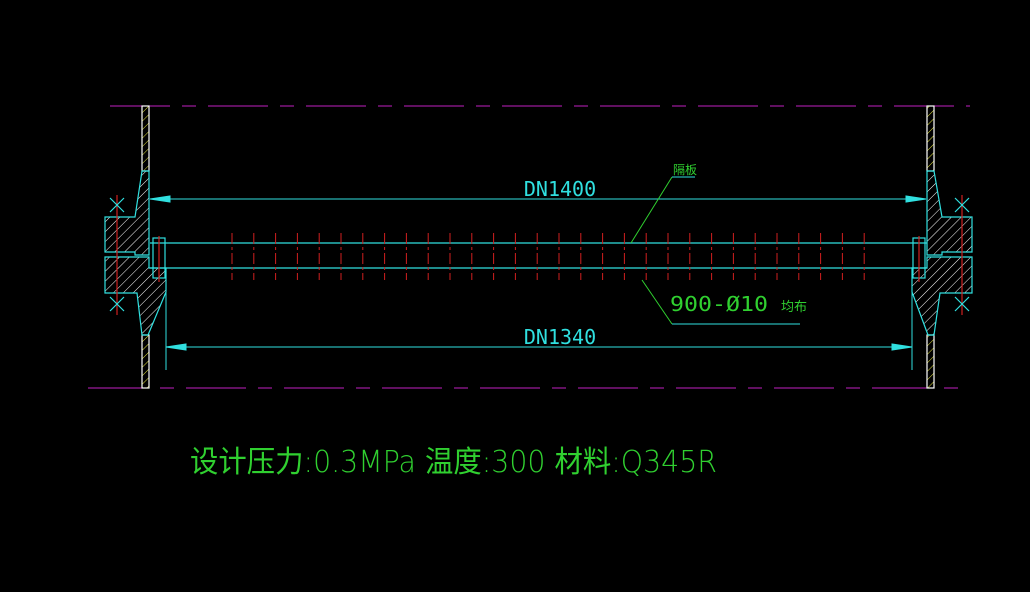  I want to click on baffle-plate, so click(538, 259).